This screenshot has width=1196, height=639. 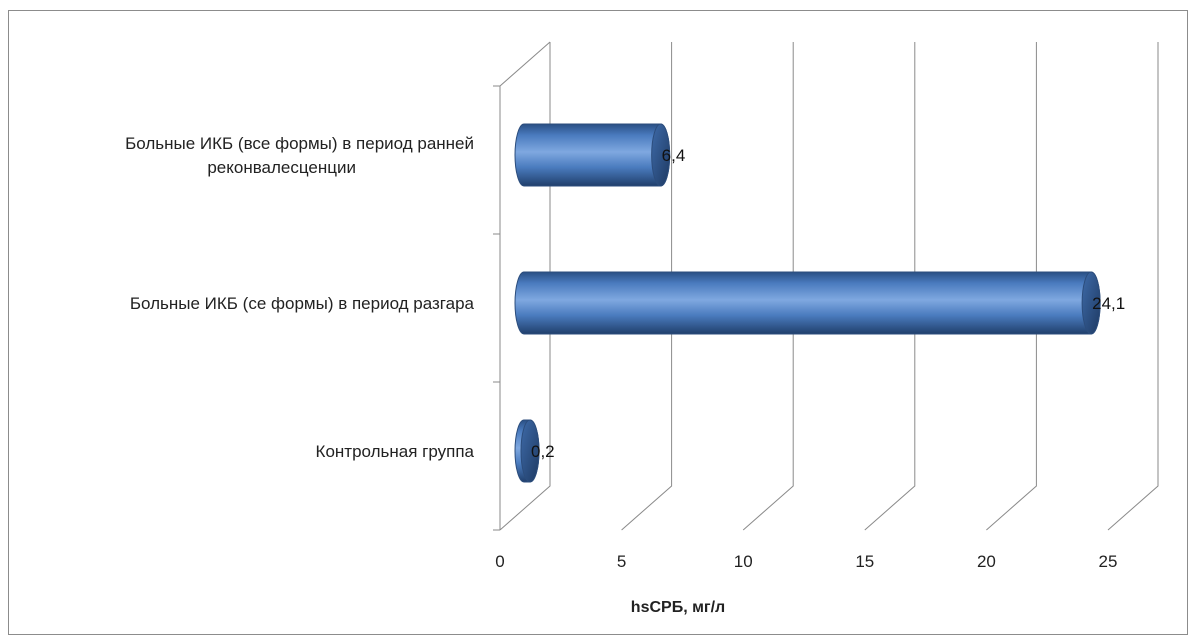 I want to click on category-label: реконвалесценции, so click(x=281, y=167).